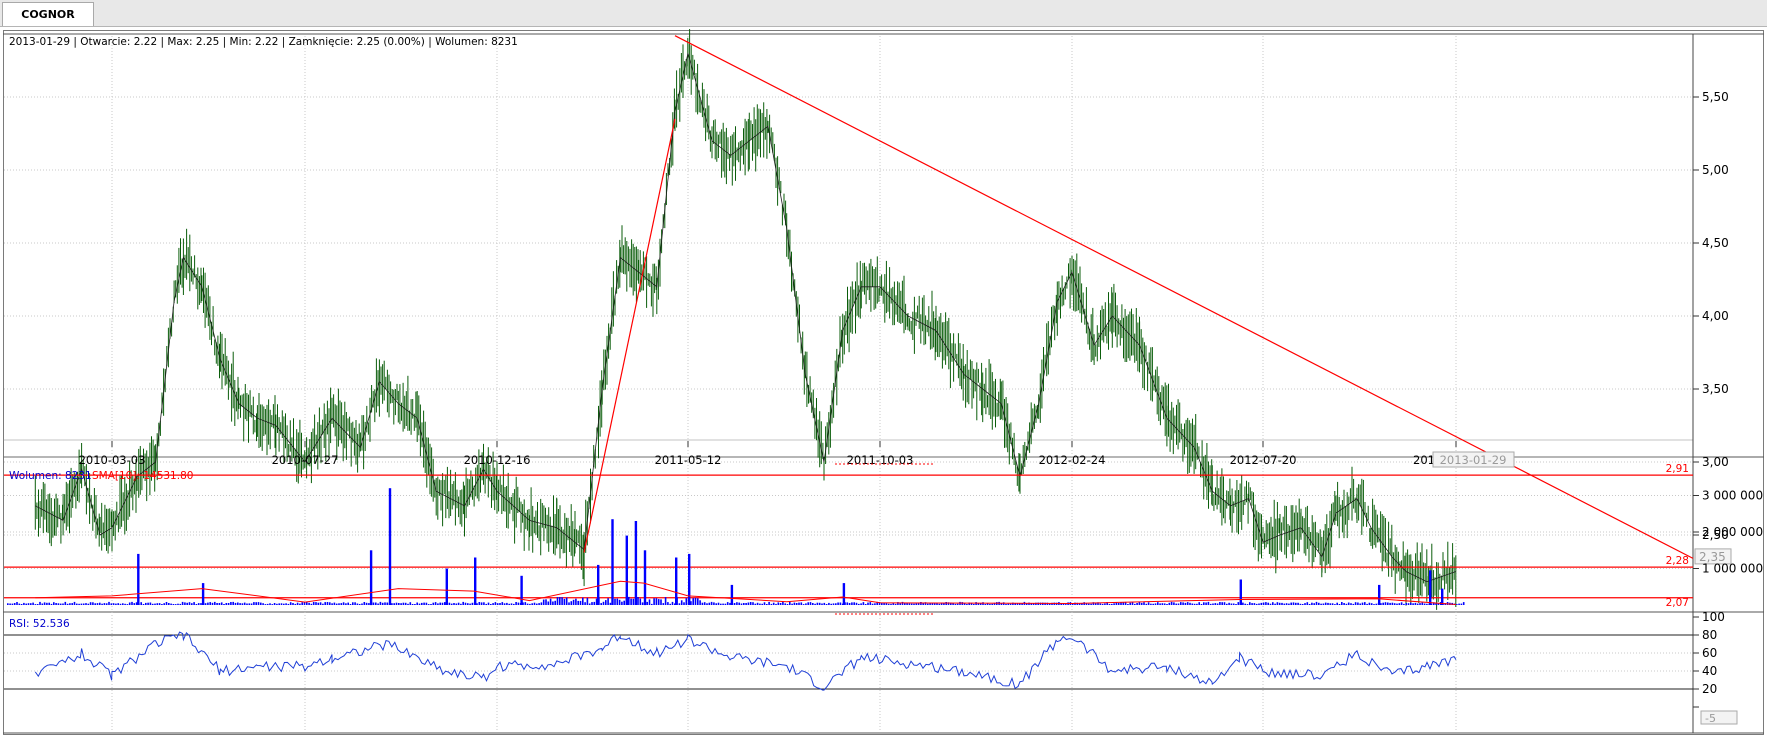  I want to click on sma-line, so click(746, 592).